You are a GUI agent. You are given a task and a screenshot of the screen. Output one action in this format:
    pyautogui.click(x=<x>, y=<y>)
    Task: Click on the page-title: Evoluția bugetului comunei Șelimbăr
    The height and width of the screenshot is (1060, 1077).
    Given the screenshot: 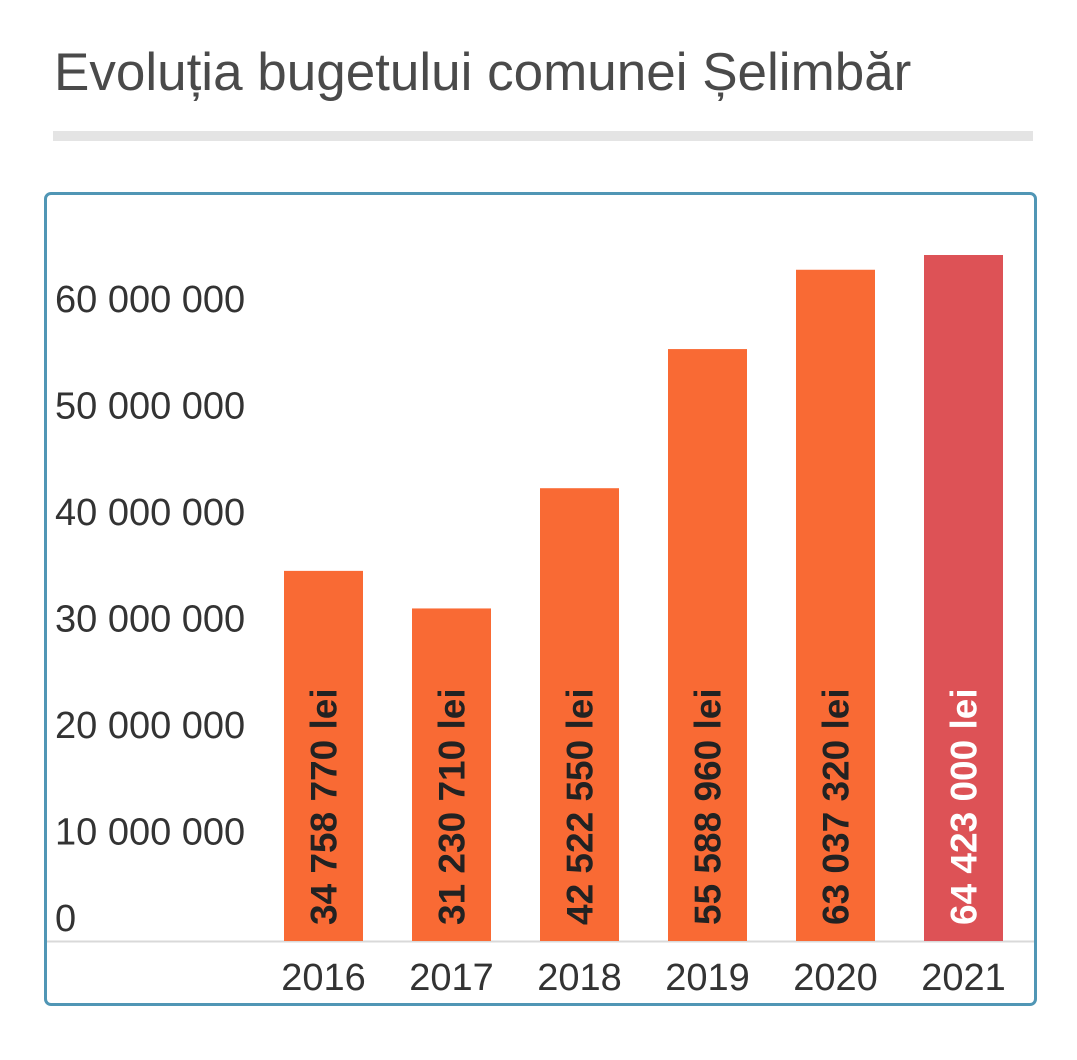 What is the action you would take?
    pyautogui.click(x=483, y=72)
    